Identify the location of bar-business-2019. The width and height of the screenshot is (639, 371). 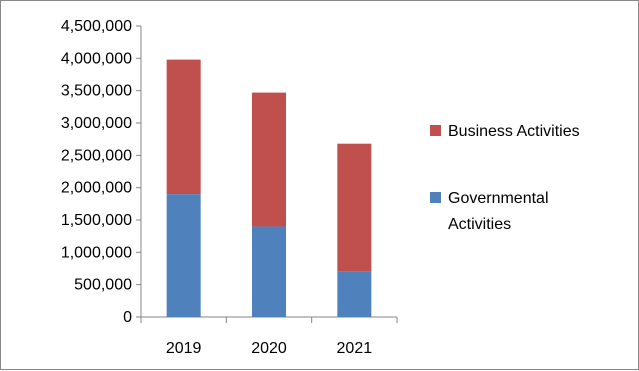
(183, 127).